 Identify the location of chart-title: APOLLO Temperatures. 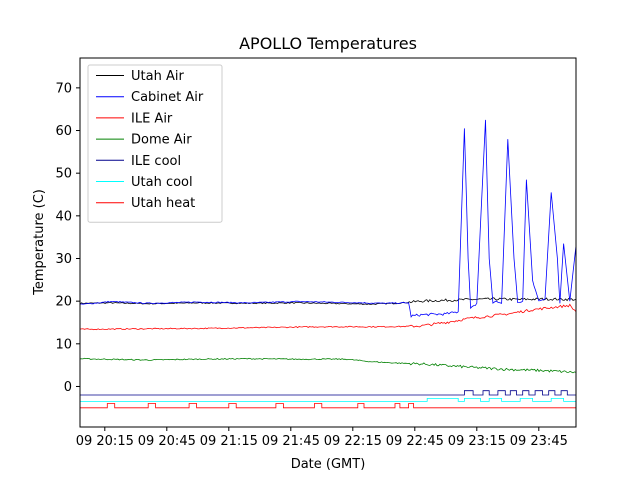
(328, 43).